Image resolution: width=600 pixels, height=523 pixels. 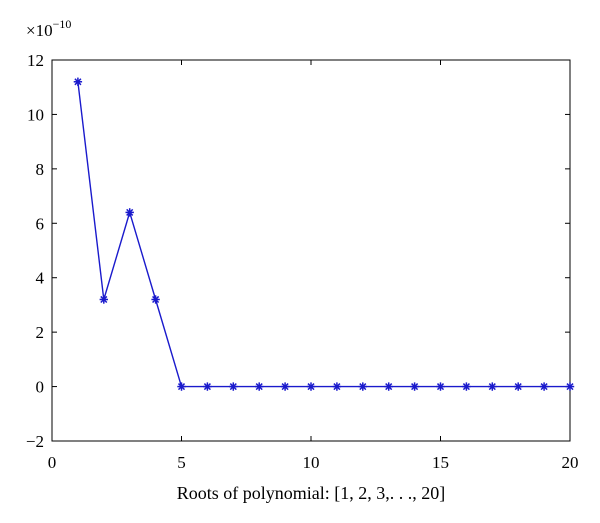 I want to click on y-tick-label: −2, so click(x=35, y=441).